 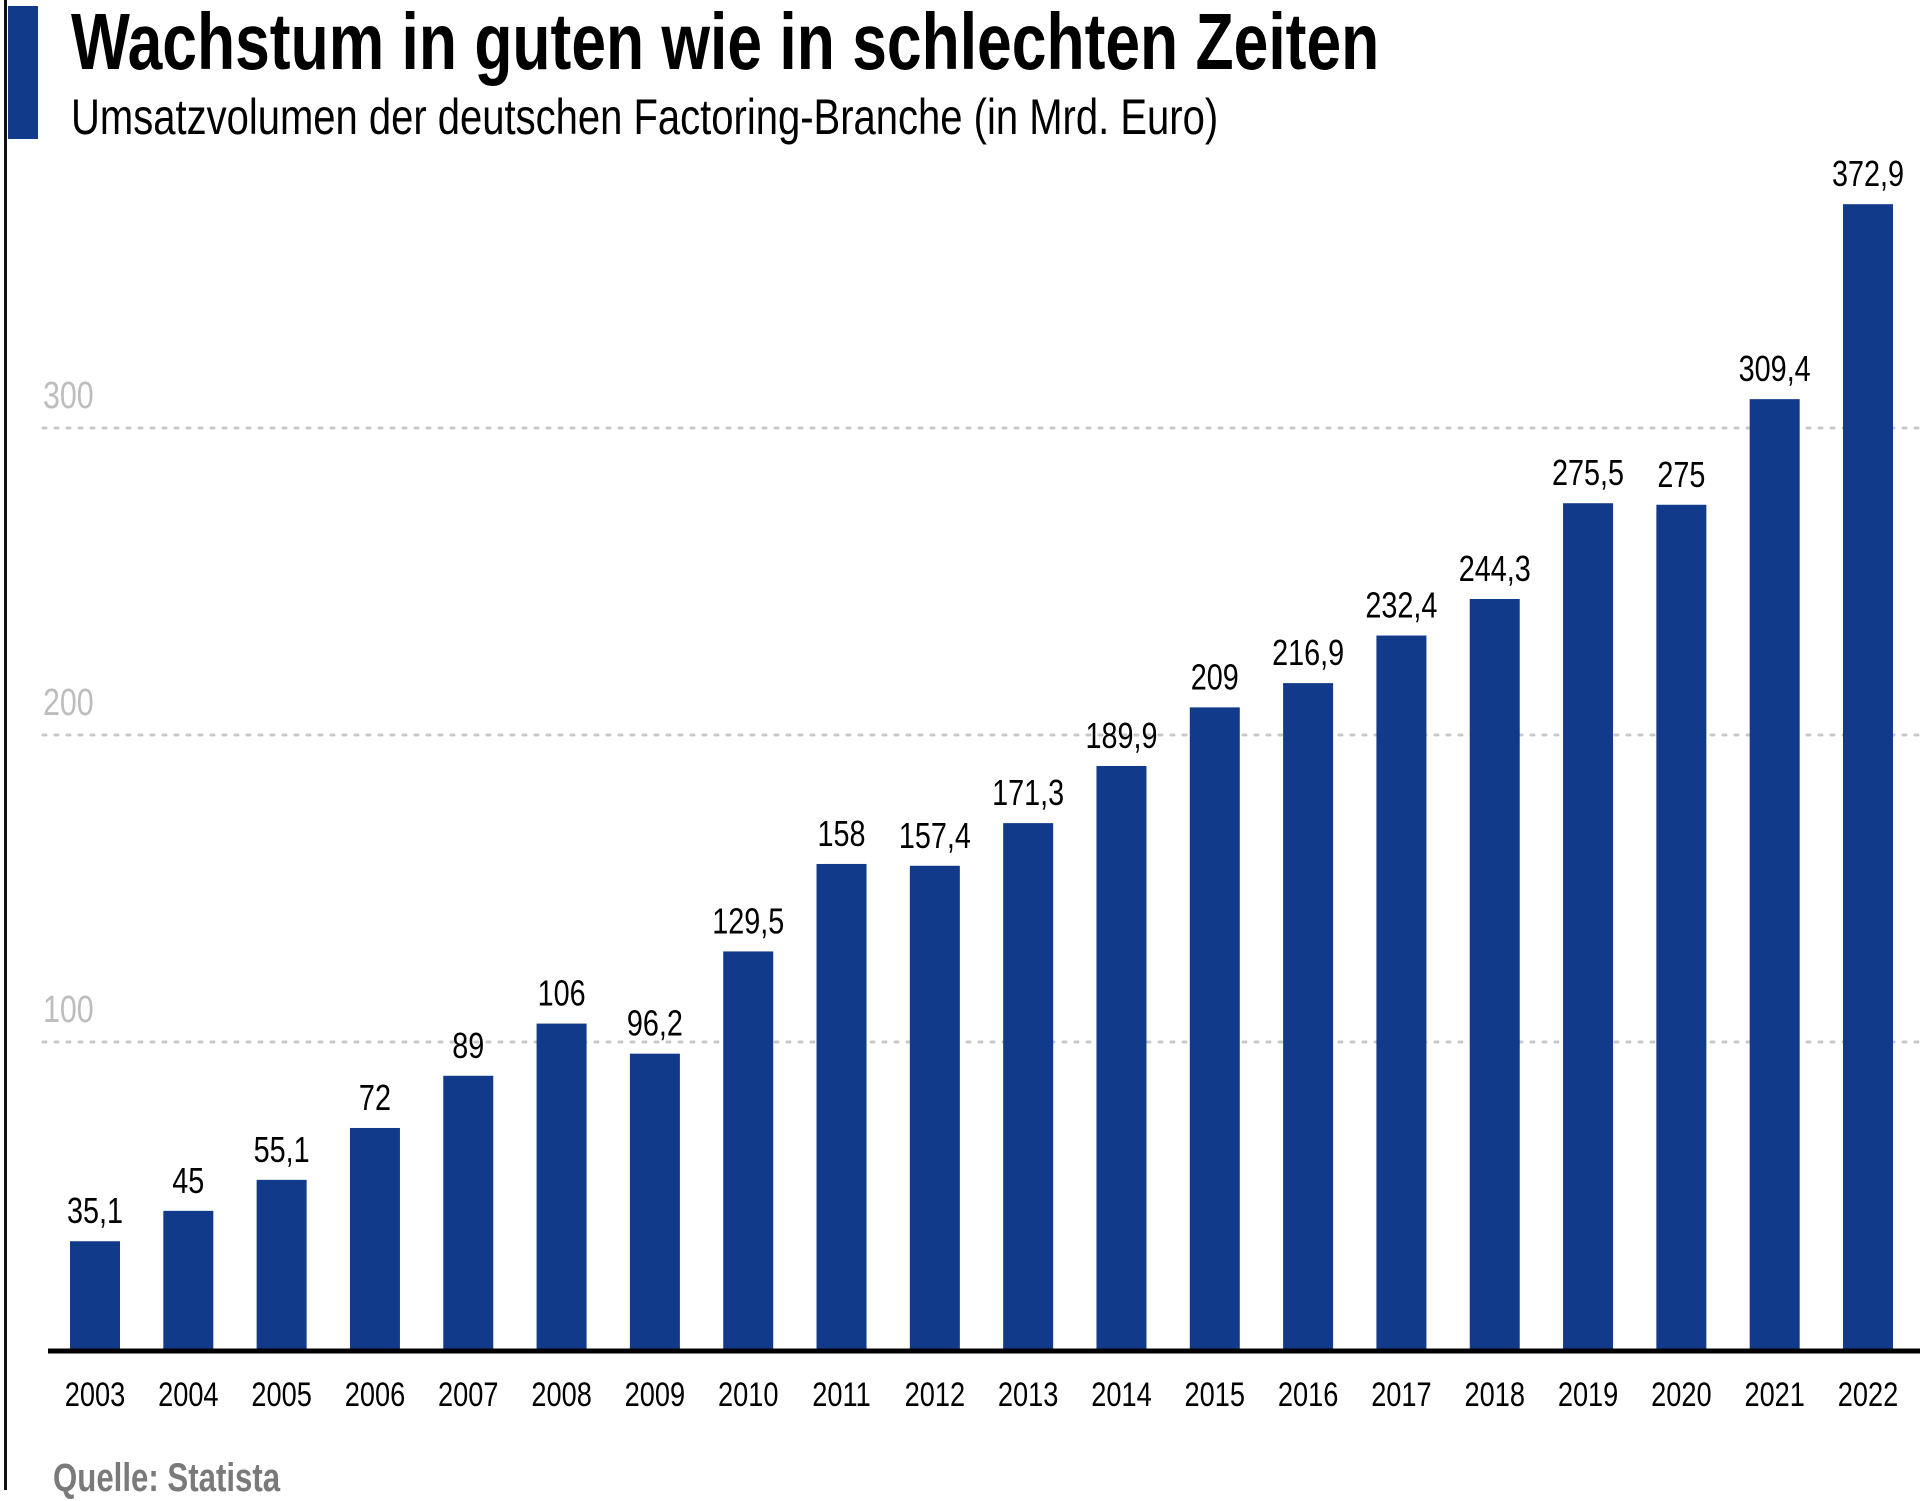 What do you see at coordinates (1775, 368) in the screenshot?
I see `value-label: 309,4` at bounding box center [1775, 368].